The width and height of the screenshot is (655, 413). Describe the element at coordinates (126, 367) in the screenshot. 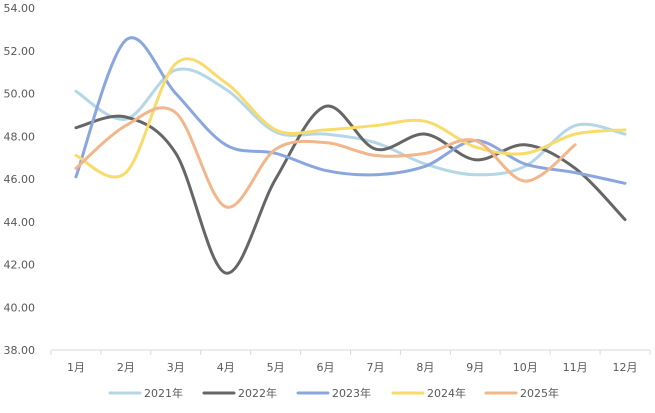

I see `x-tick-label: 2月` at that location.